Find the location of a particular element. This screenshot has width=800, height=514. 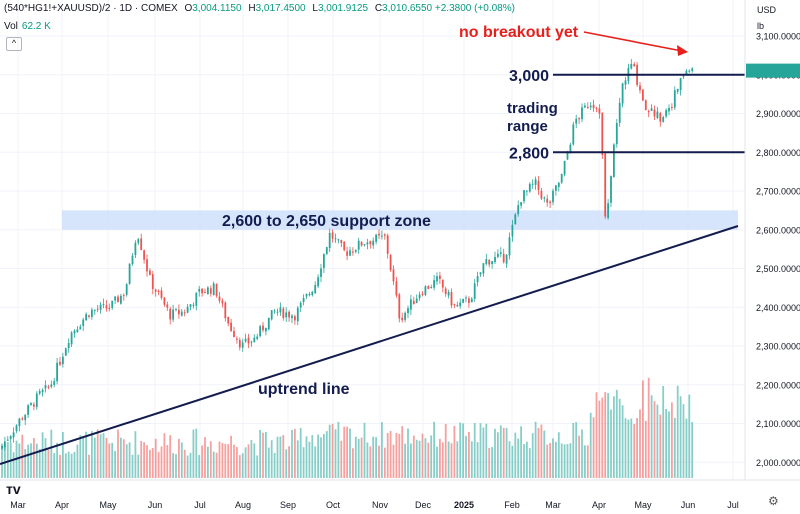

high-value: 3,017.4500 is located at coordinates (280, 8).